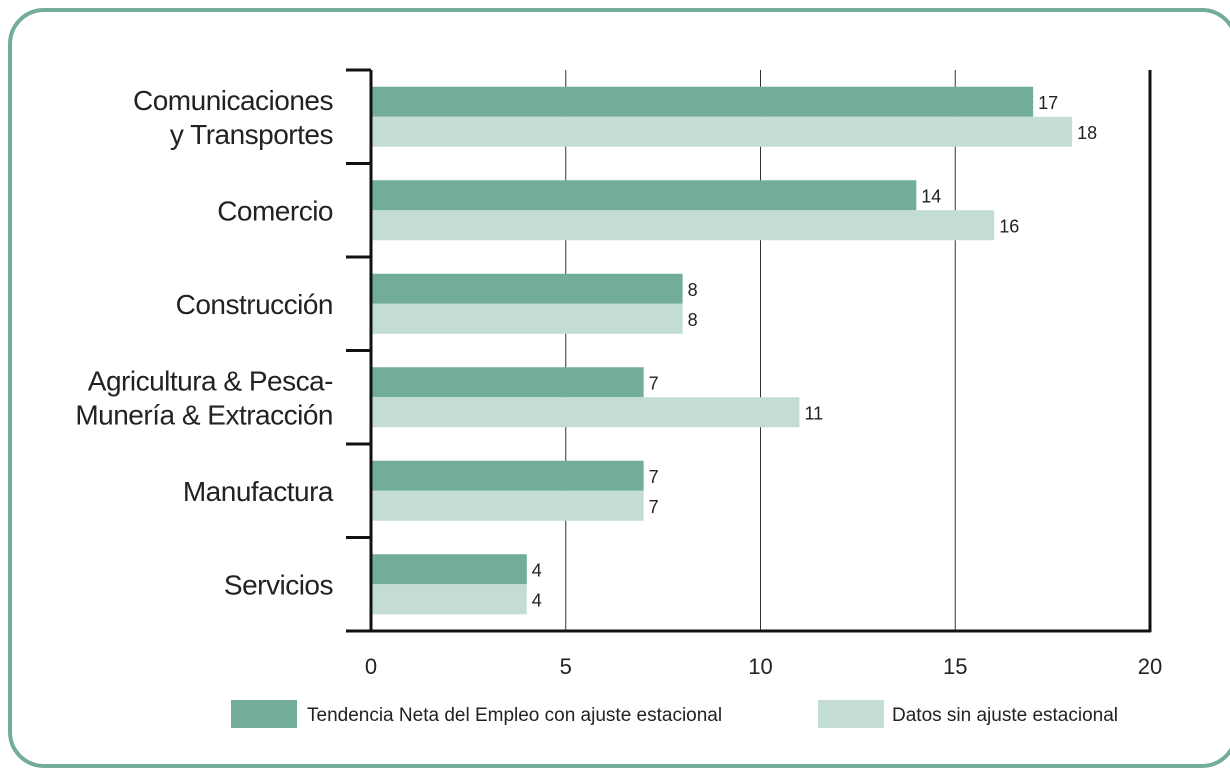 This screenshot has height=768, width=1230. I want to click on category-label: y Transportes, so click(251, 134).